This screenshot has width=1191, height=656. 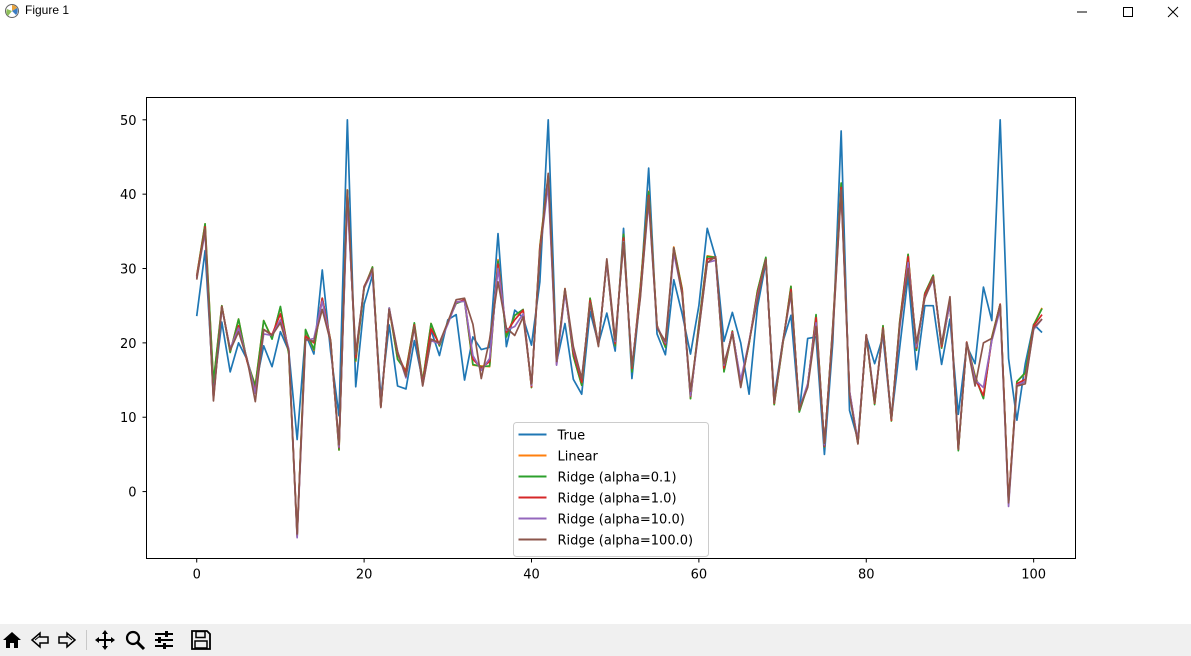 What do you see at coordinates (128, 418) in the screenshot?
I see `y-tick-label: 10` at bounding box center [128, 418].